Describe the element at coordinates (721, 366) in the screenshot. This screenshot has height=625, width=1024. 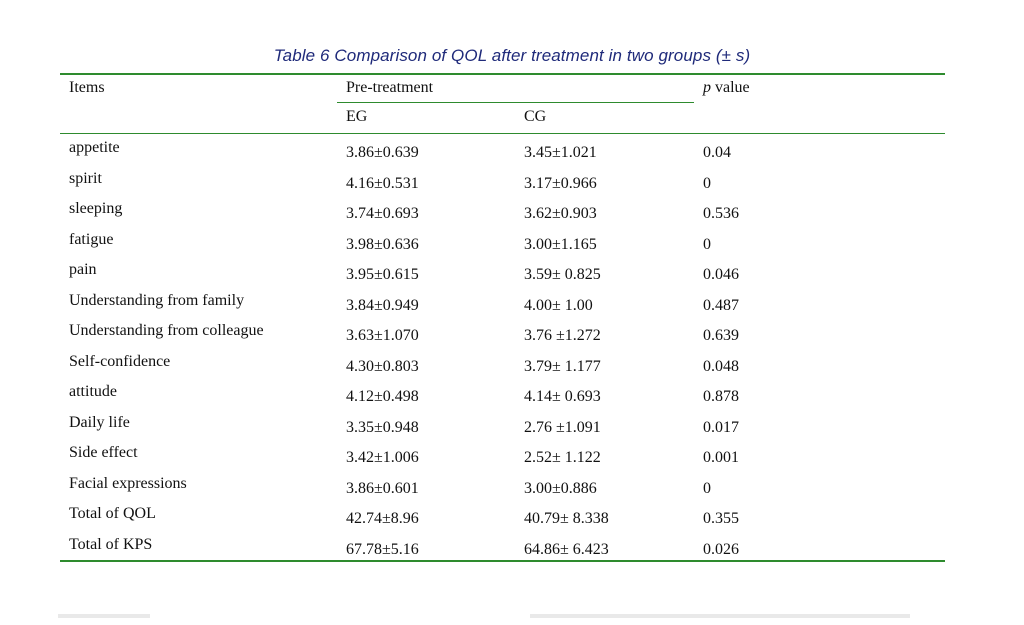
I see `row-p-value: 0.048` at that location.